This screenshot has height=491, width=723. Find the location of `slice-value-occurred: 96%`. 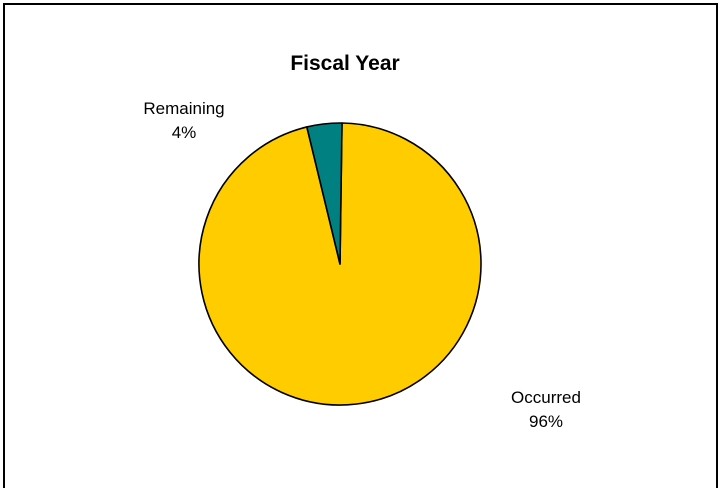

slice-value-occurred: 96% is located at coordinates (546, 421).